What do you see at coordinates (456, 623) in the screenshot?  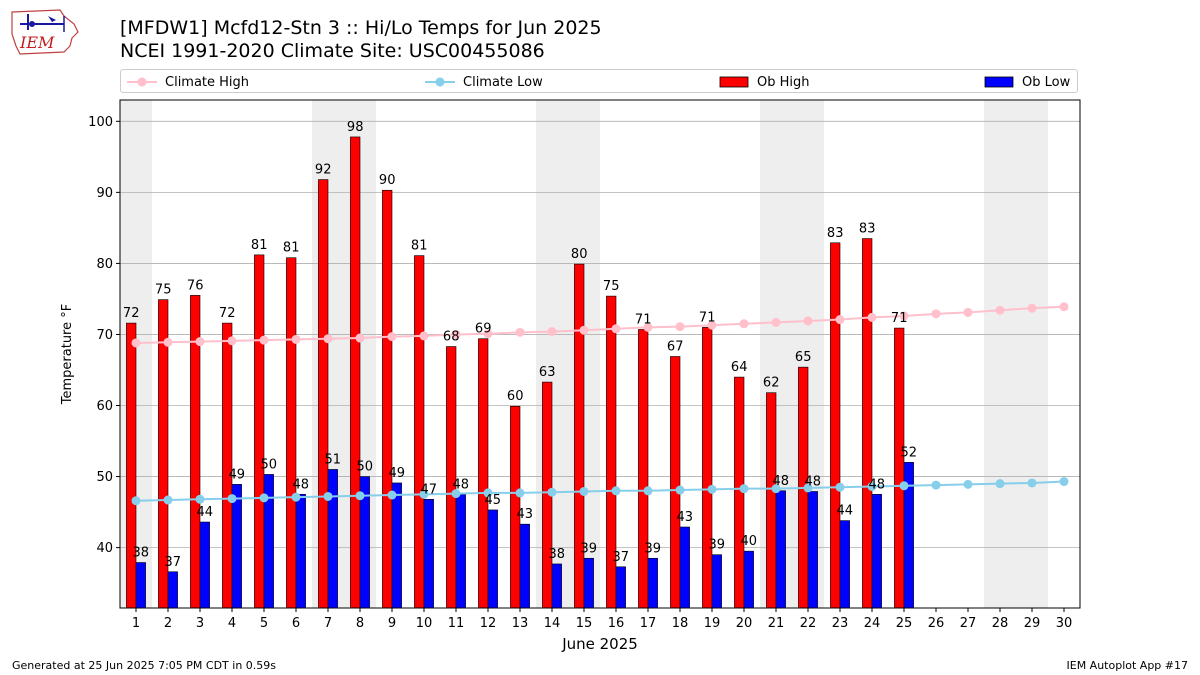 I see `x-tick-label: 11` at bounding box center [456, 623].